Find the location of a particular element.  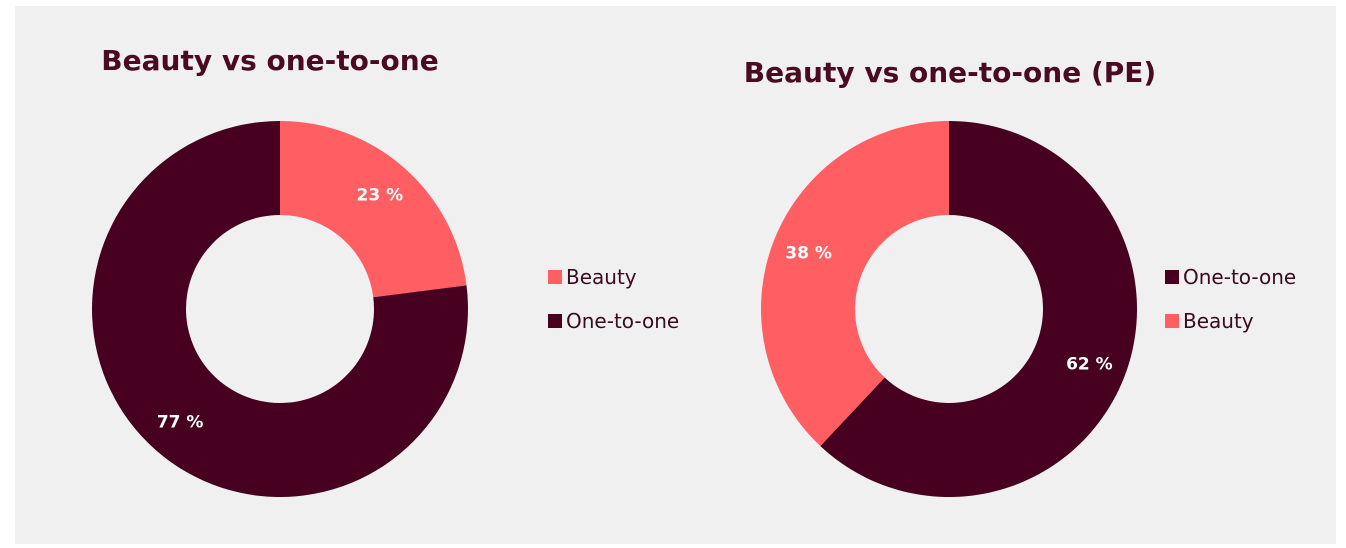

chart-2-legend-item: One-to-one is located at coordinates (1230, 277).